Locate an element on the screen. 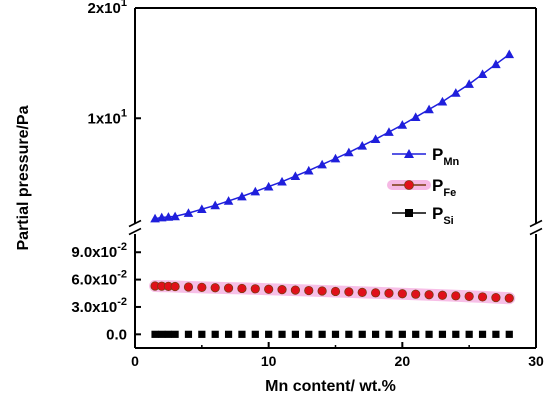 Image resolution: width=550 pixels, height=401 pixels. legend-label: PFe is located at coordinates (444, 187).